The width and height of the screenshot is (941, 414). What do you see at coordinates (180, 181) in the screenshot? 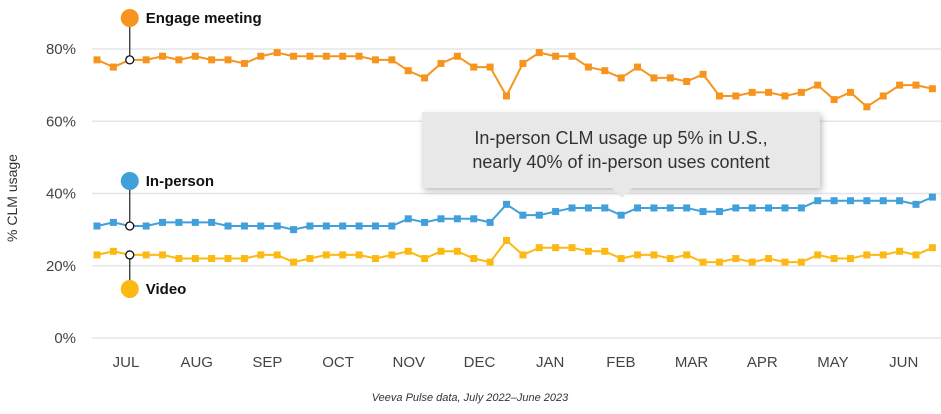
I see `legend-label: In-person` at bounding box center [180, 181].